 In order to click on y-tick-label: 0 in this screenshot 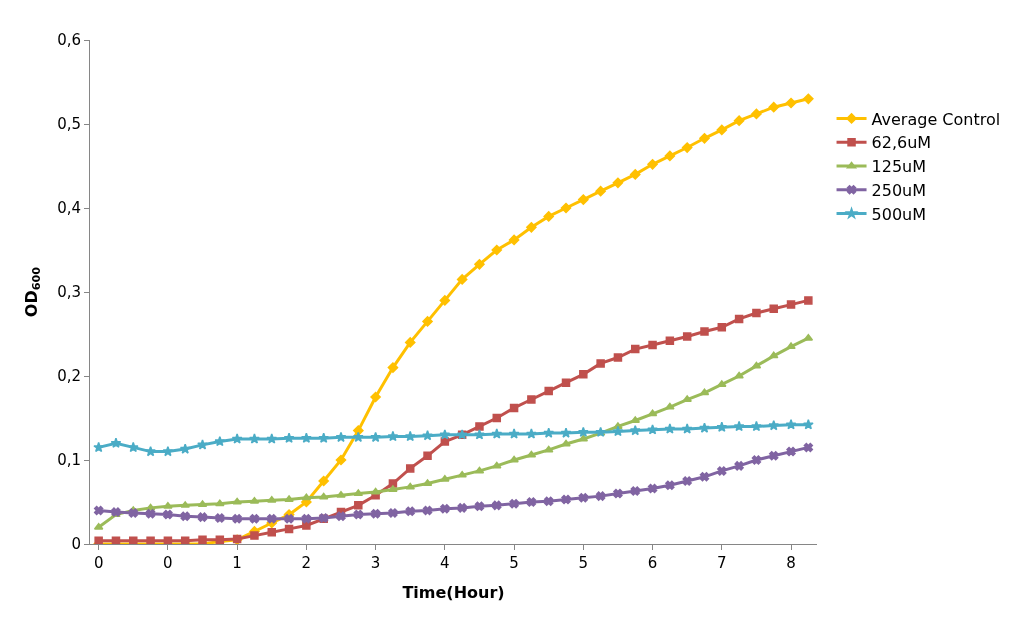, I will do `click(76, 544)`.